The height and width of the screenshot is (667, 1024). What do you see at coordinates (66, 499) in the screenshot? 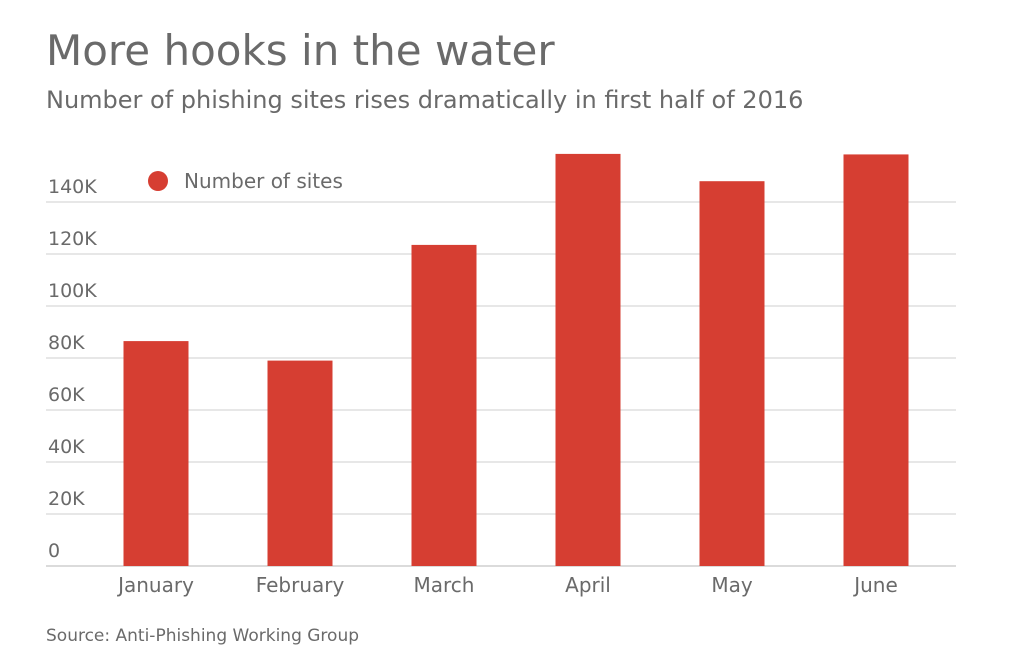
I see `y-tick-label: 20K` at bounding box center [66, 499].